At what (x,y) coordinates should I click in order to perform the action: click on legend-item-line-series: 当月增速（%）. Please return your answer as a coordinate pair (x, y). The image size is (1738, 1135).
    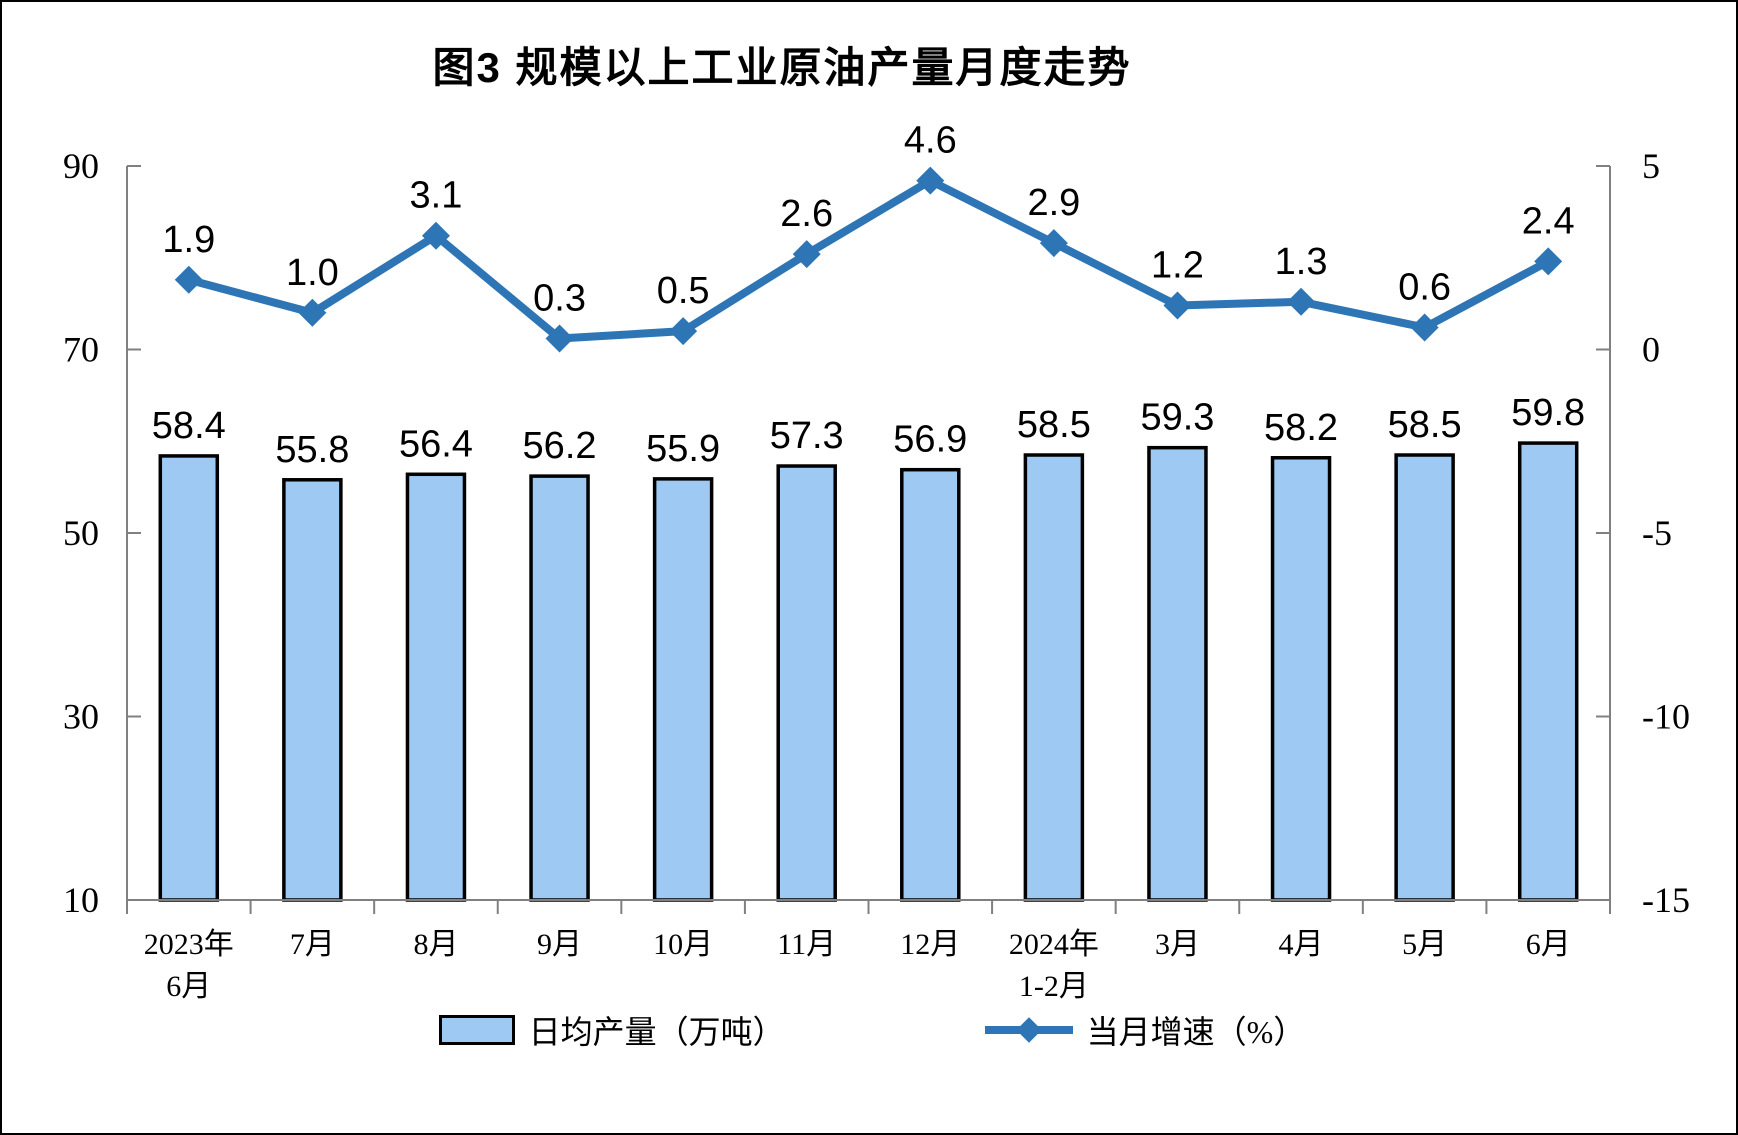
    Looking at the image, I should click on (1145, 1030).